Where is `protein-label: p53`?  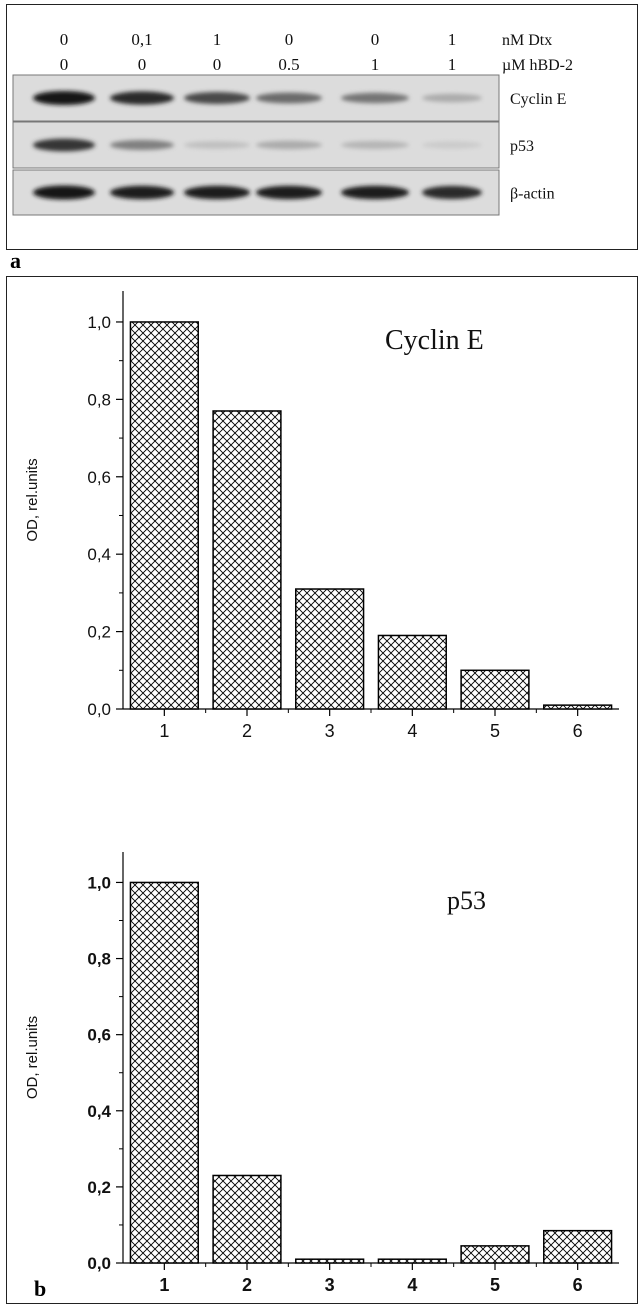
protein-label: p53 is located at coordinates (522, 146).